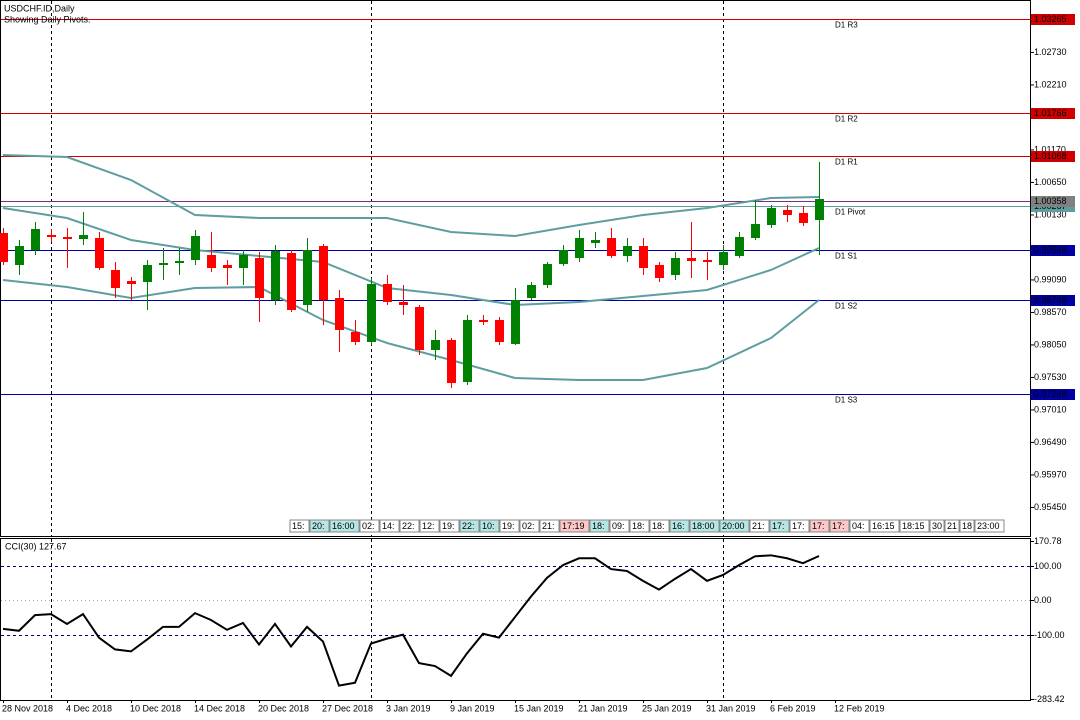 The width and height of the screenshot is (1080, 720). I want to click on chart-subtitle: Showing Daily Pivots., so click(47, 19).